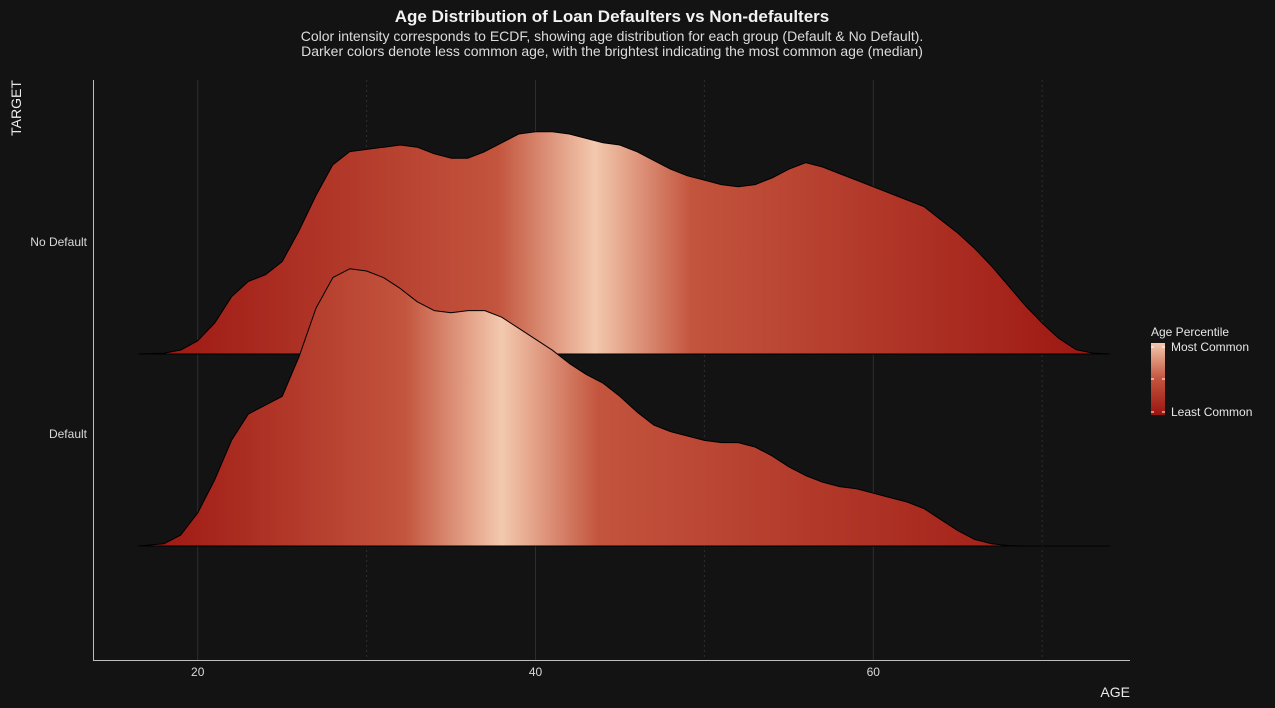  Describe the element at coordinates (68, 434) in the screenshot. I see `y-tick-label: Default` at that location.